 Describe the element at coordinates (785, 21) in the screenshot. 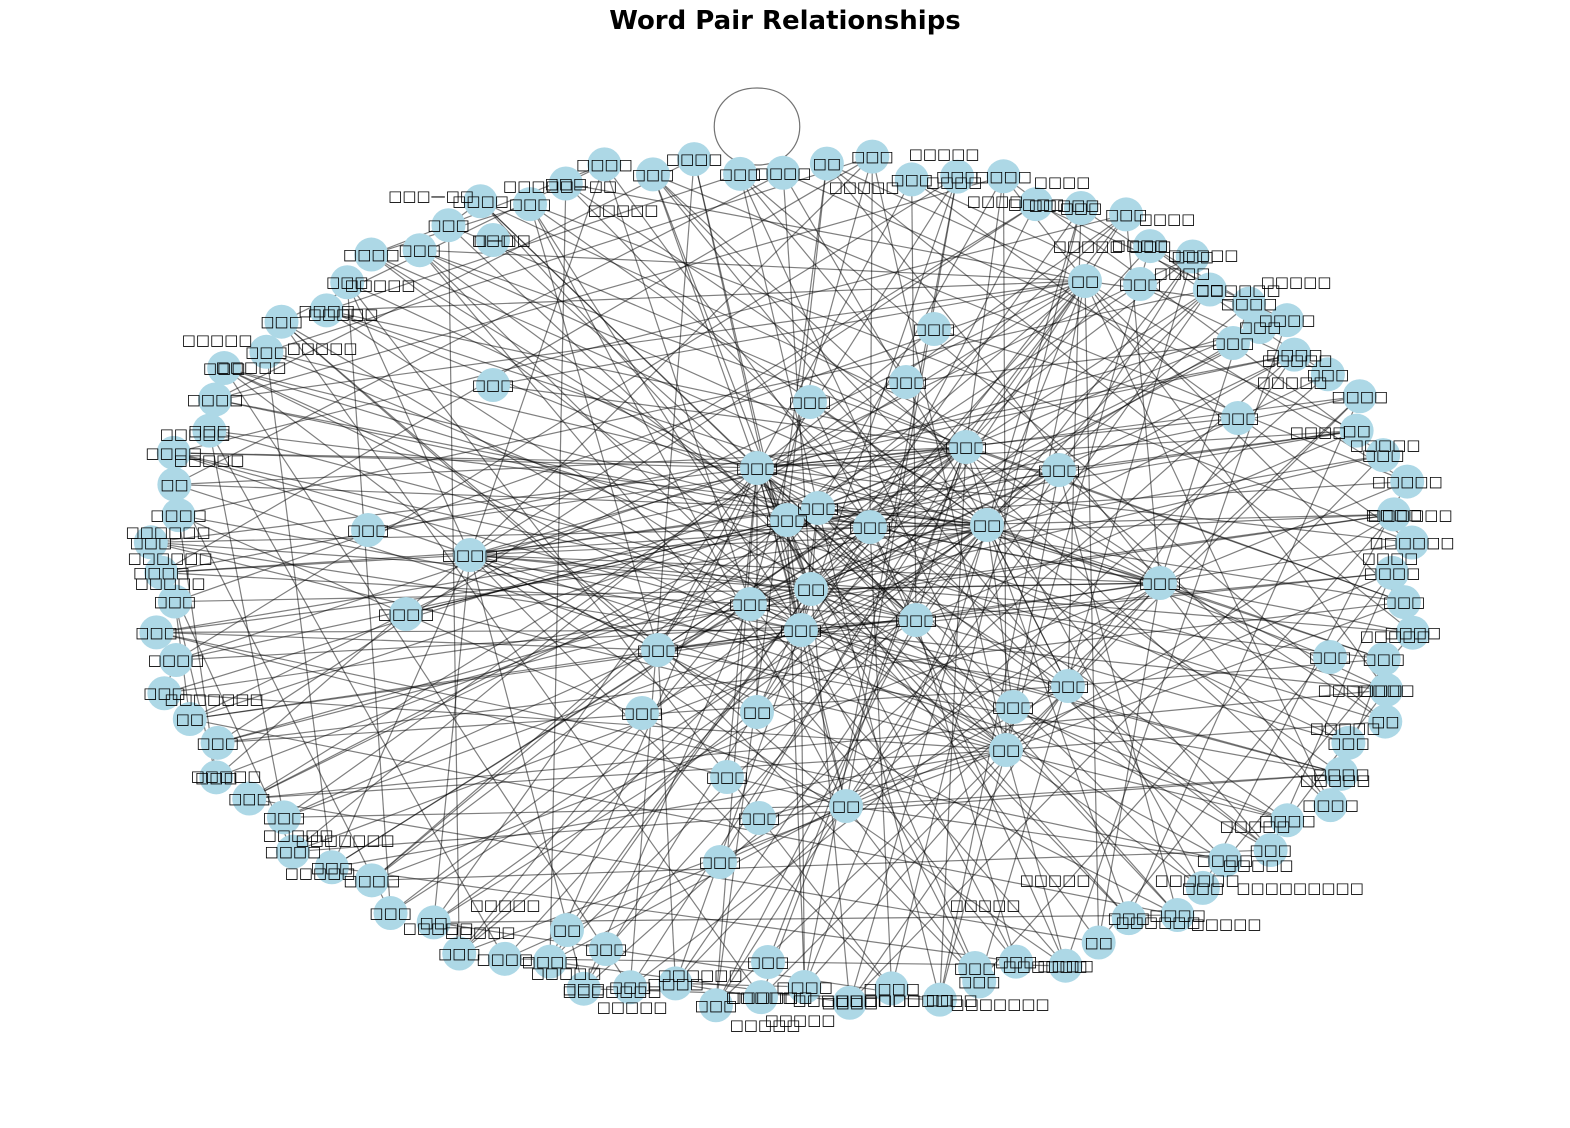

I see `chart-title: Word Pair Relationships` at that location.